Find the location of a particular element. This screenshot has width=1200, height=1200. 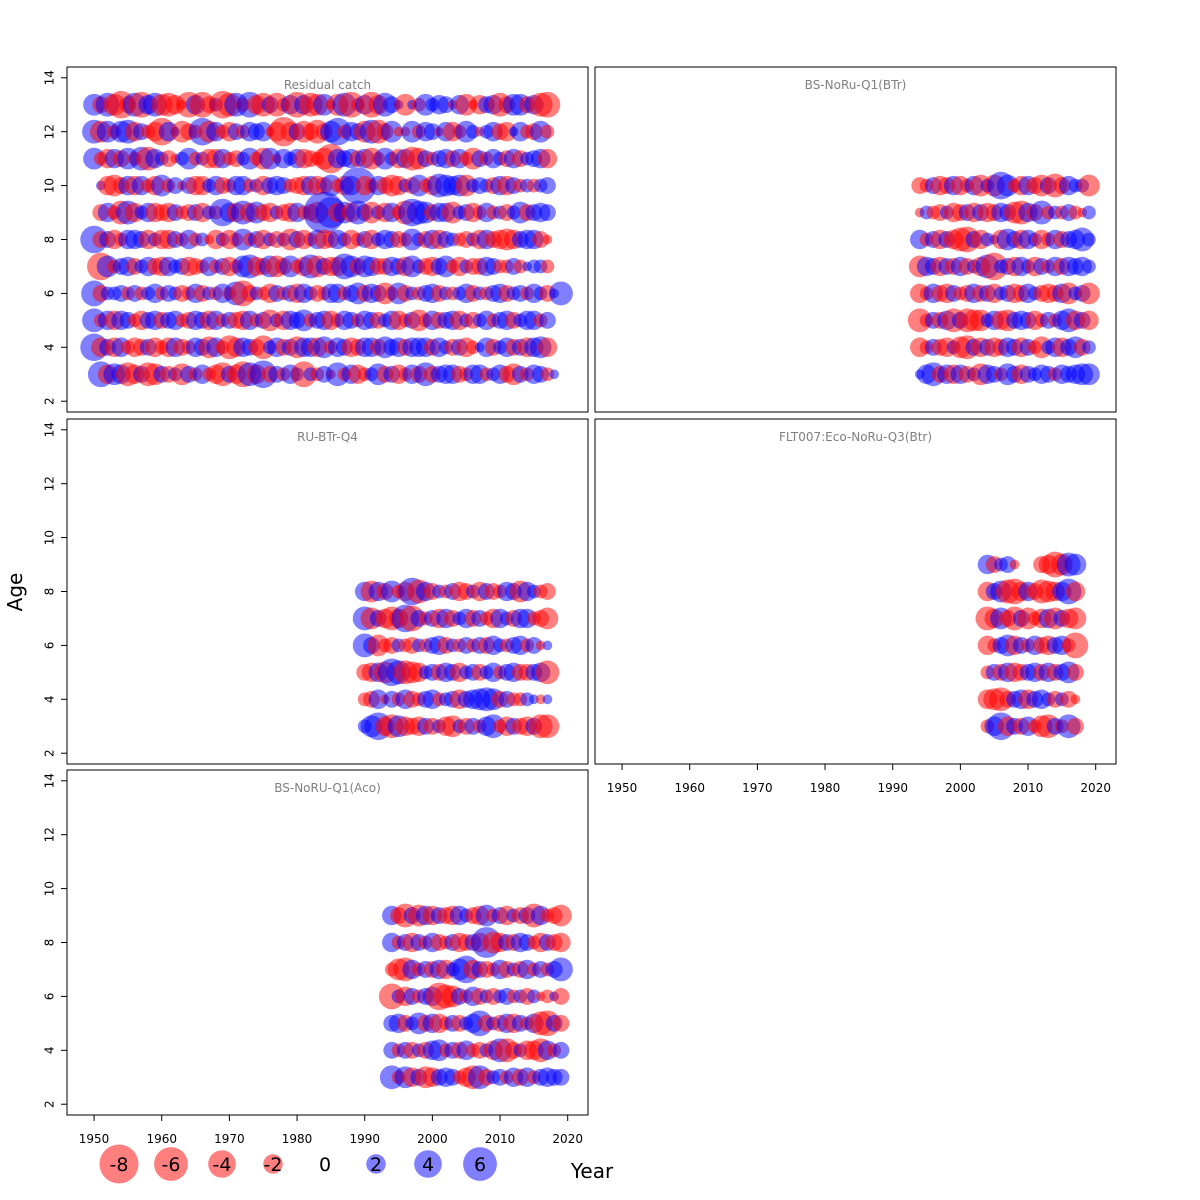

panel-title: BS-NoRU-Q1(Aco) is located at coordinates (327, 788).